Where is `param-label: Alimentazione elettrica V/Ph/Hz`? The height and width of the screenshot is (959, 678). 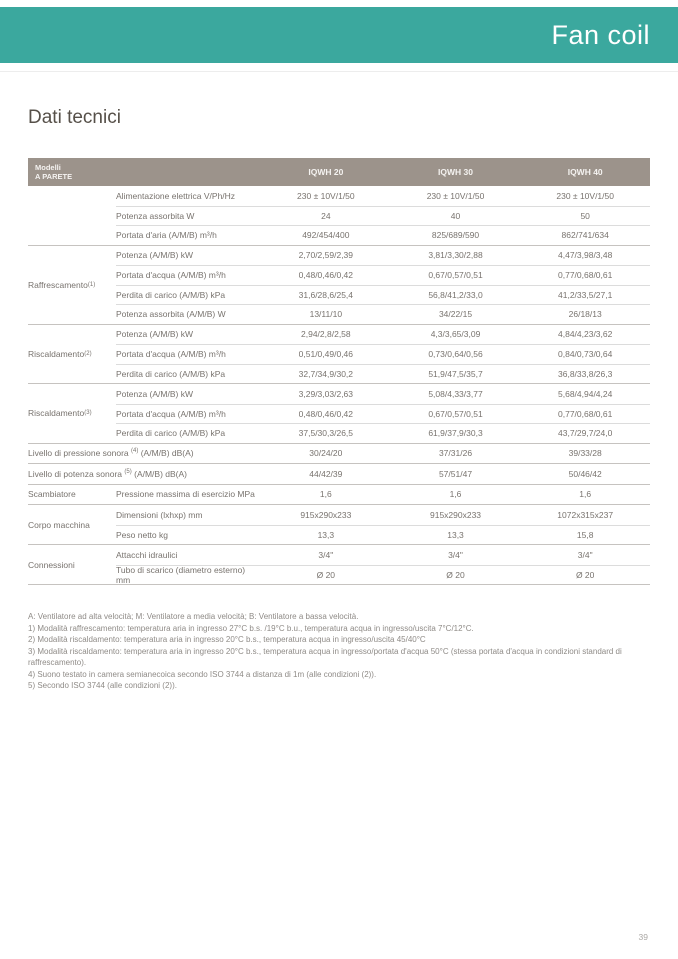
param-label: Alimentazione elettrica V/Ph/Hz is located at coordinates (176, 195).